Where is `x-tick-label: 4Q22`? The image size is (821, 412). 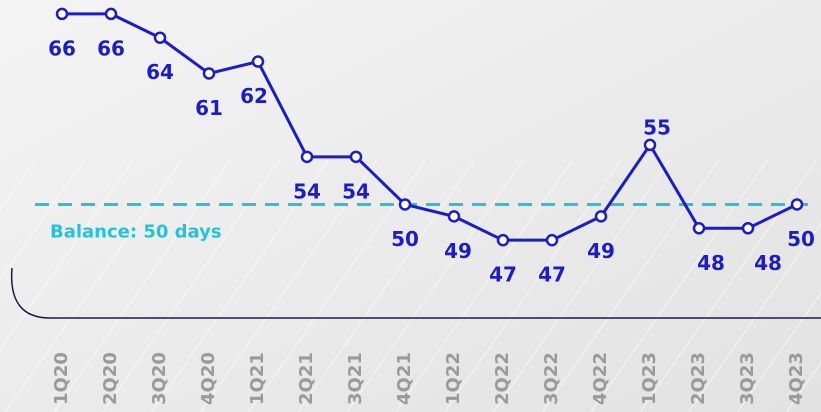 x-tick-label: 4Q22 is located at coordinates (600, 378).